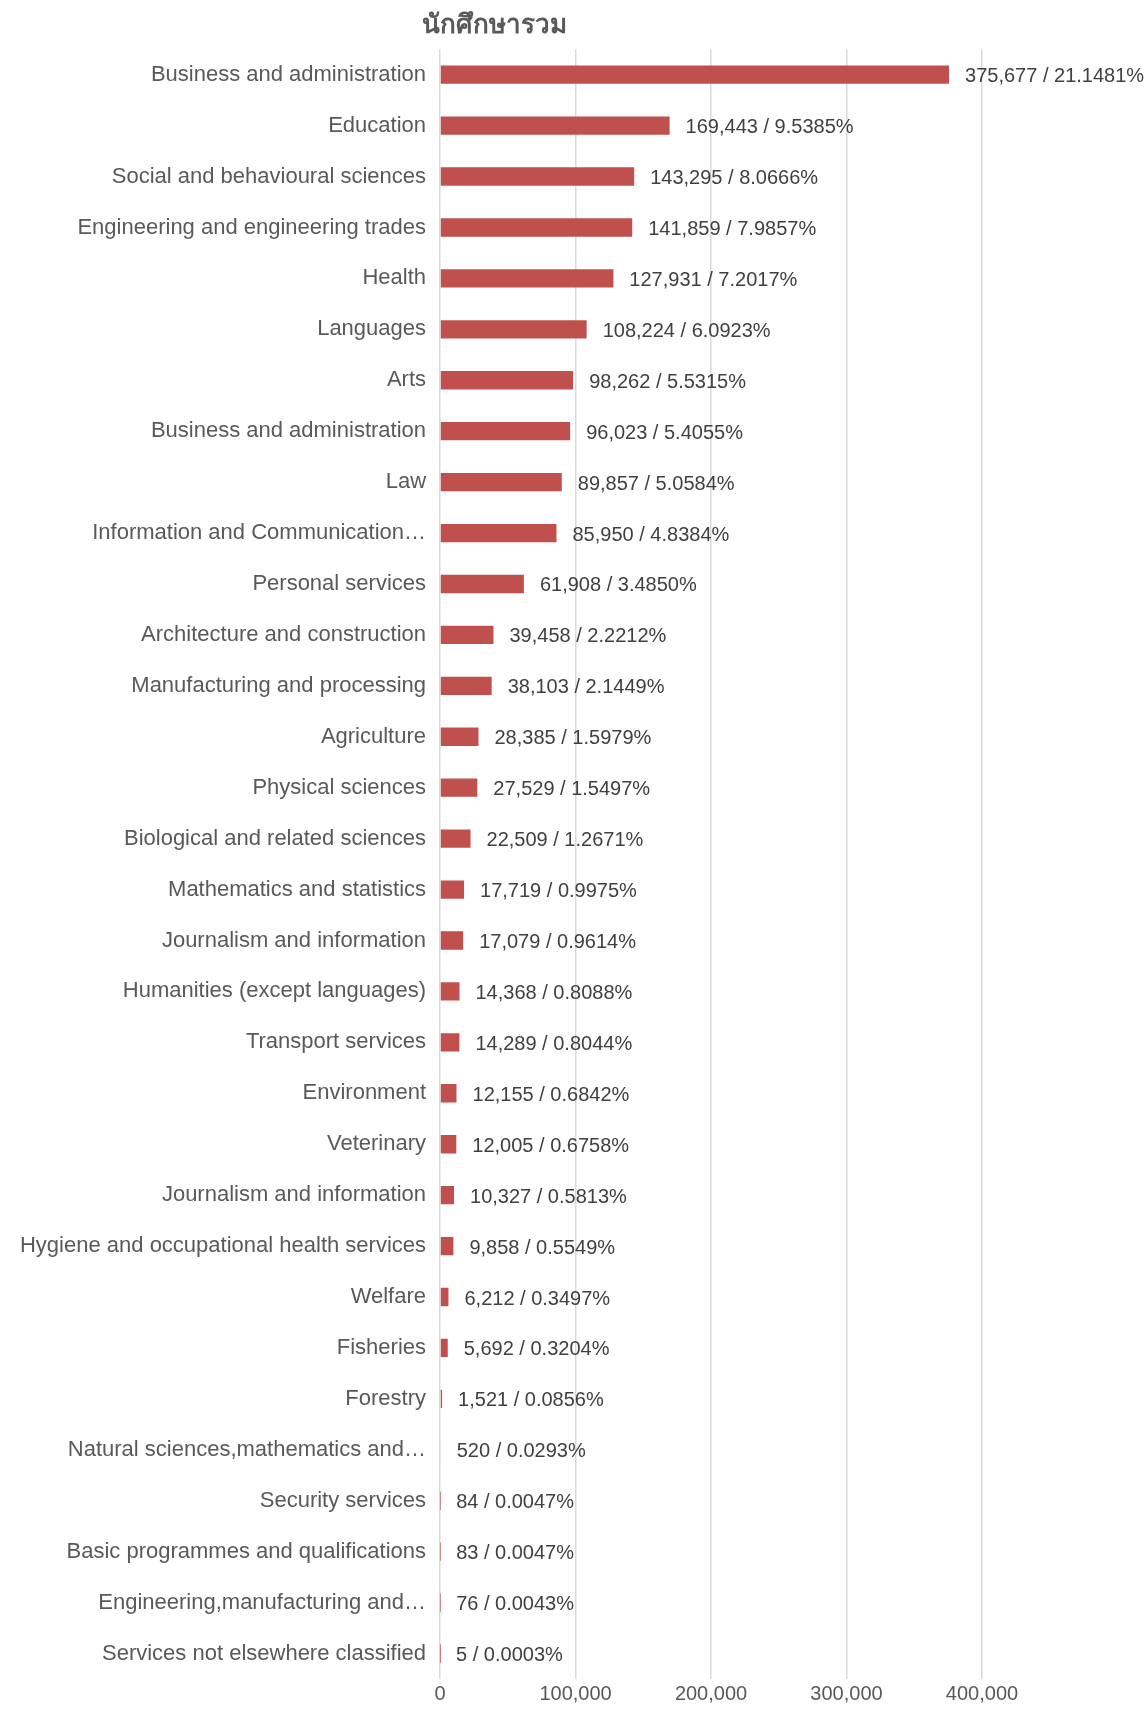  What do you see at coordinates (734, 177) in the screenshot?
I see `data-label: 143,295 / 8.0666%` at bounding box center [734, 177].